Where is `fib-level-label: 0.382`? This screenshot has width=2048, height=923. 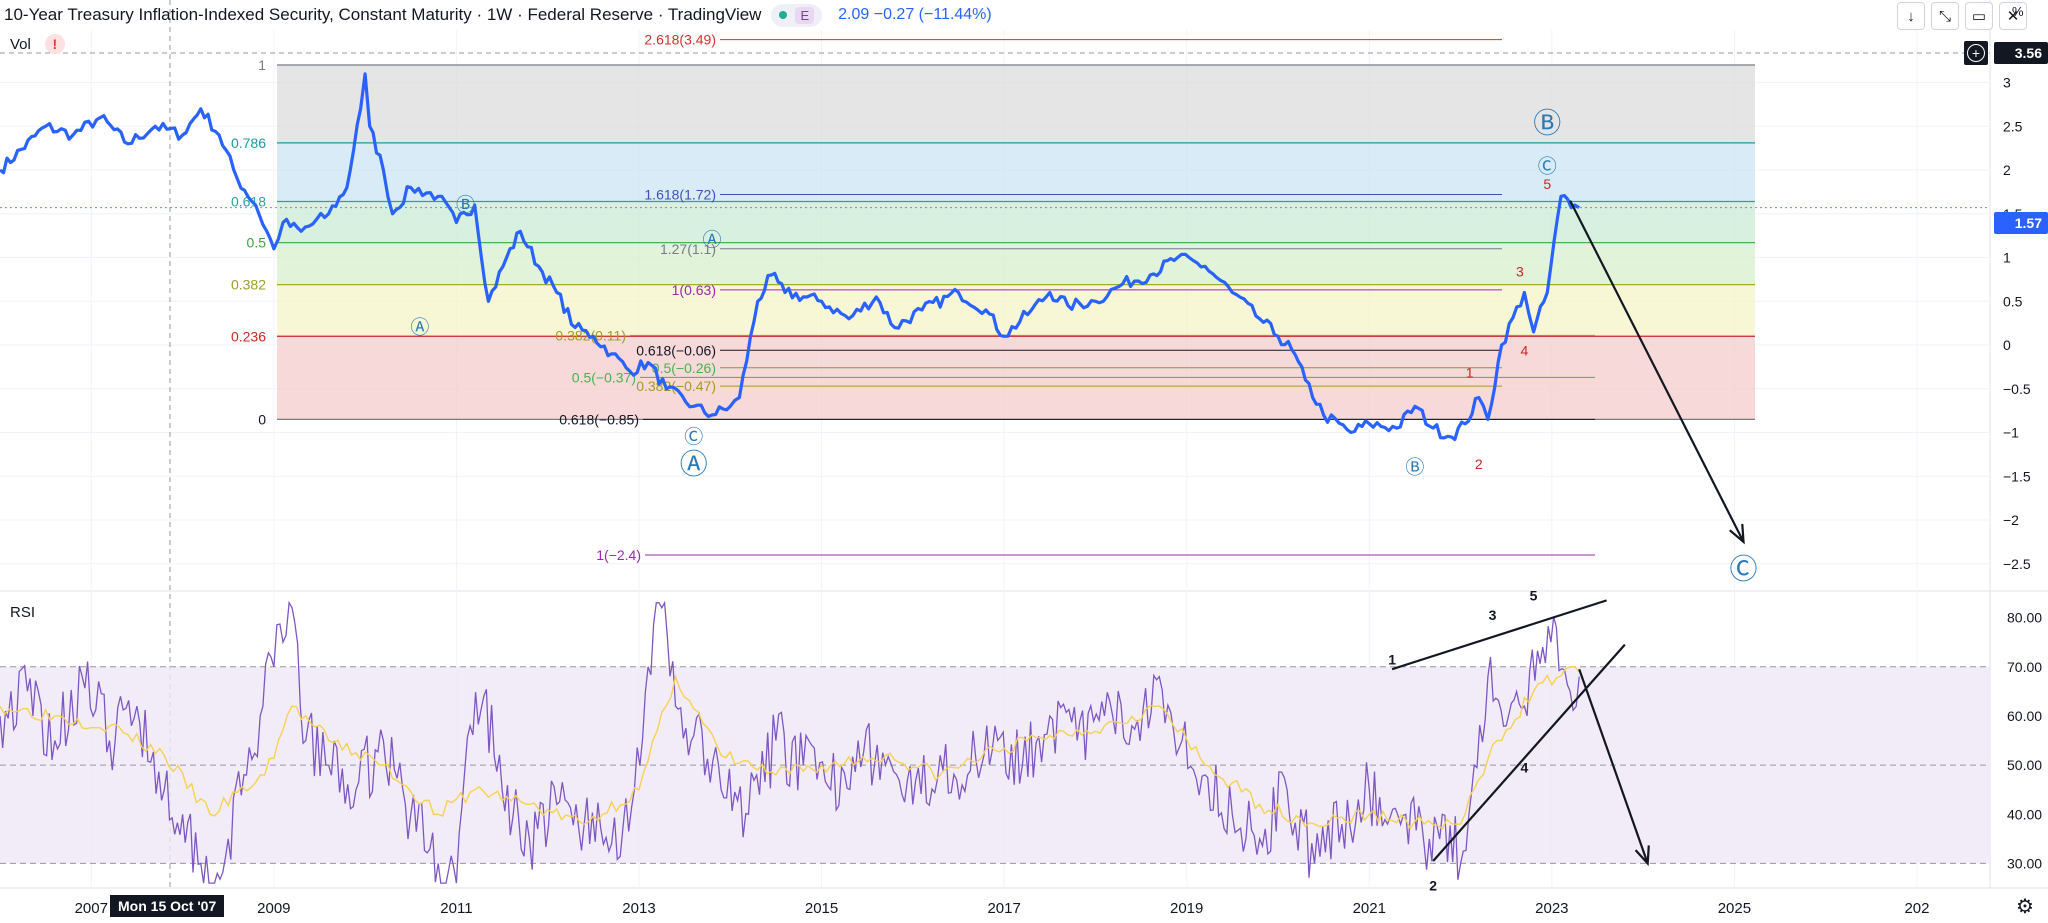 fib-level-label: 0.382 is located at coordinates (248, 285).